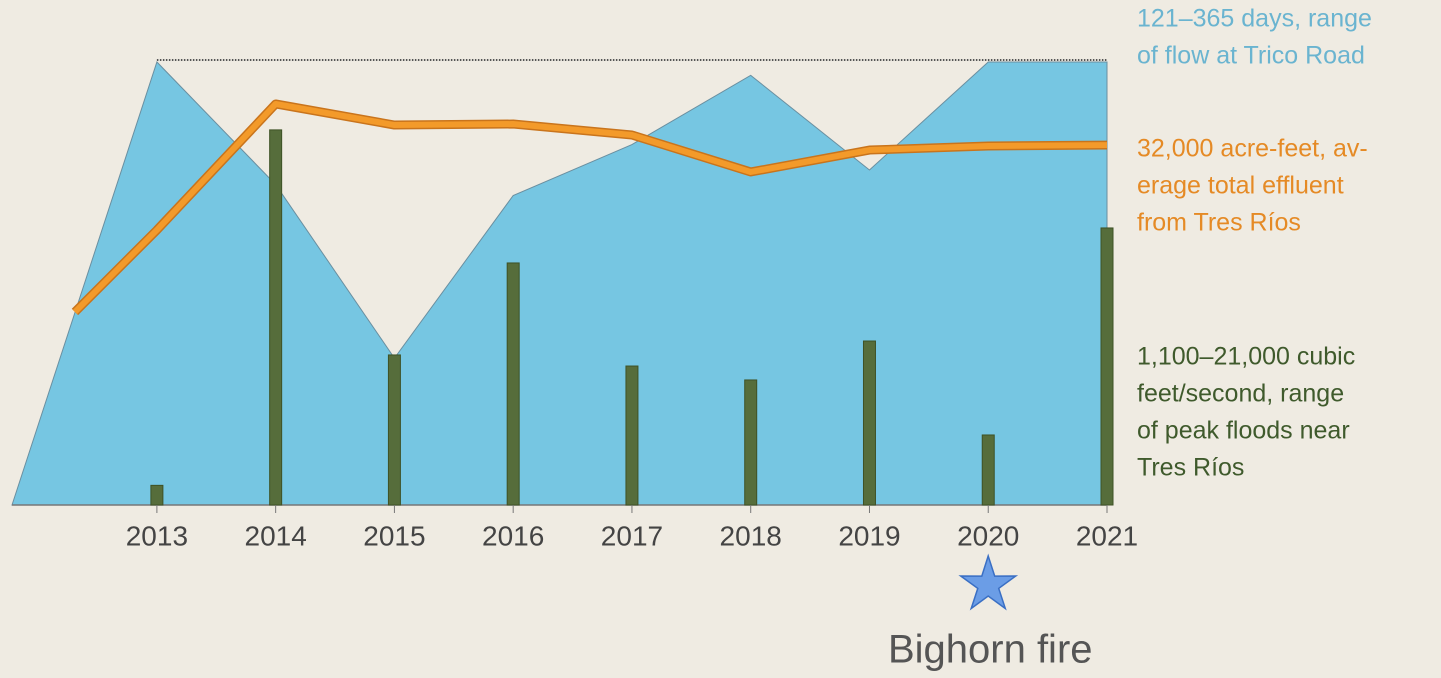  What do you see at coordinates (394, 535) in the screenshot?
I see `x-tick-label: 2015` at bounding box center [394, 535].